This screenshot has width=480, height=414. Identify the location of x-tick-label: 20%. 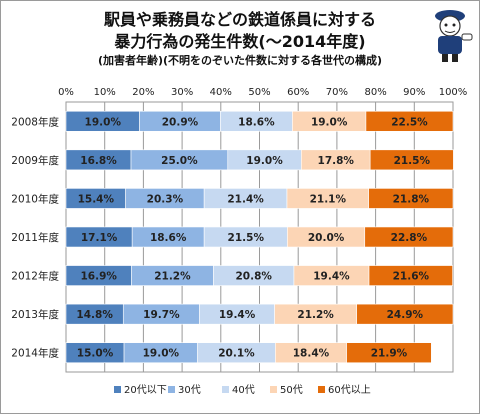
(143, 92).